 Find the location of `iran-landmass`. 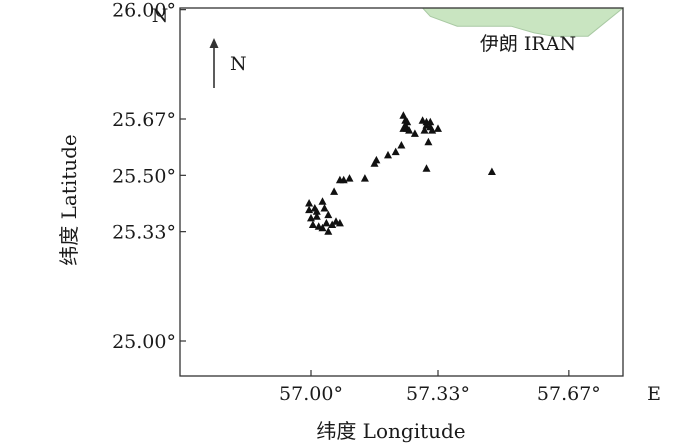

iran-landmass is located at coordinates (519, 22).